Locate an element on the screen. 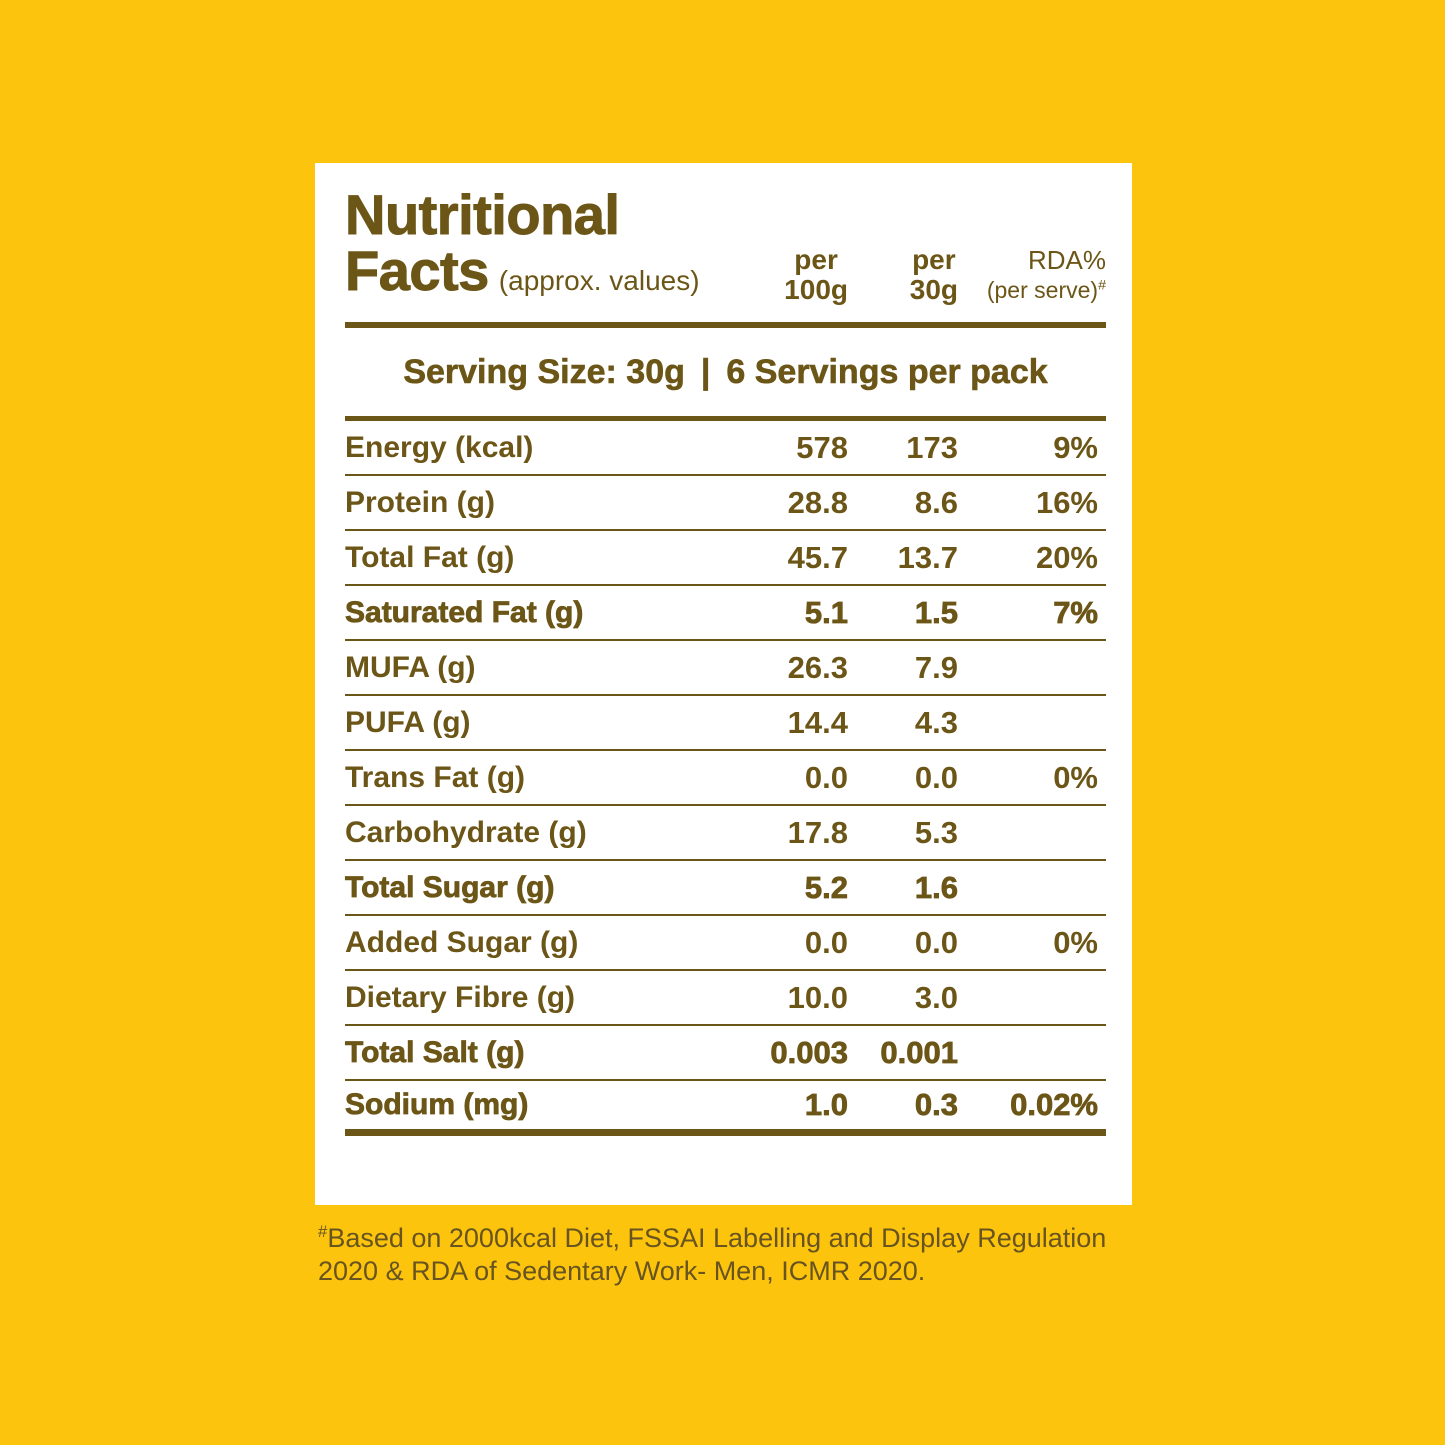  nutrient-row-total-fat: Total Fat (g) 45.7 13.7 20% is located at coordinates (725, 558).